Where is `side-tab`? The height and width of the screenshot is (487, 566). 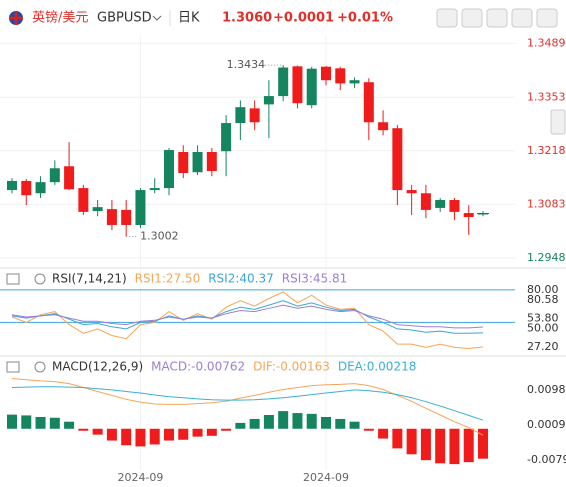 side-tab is located at coordinates (558, 122).